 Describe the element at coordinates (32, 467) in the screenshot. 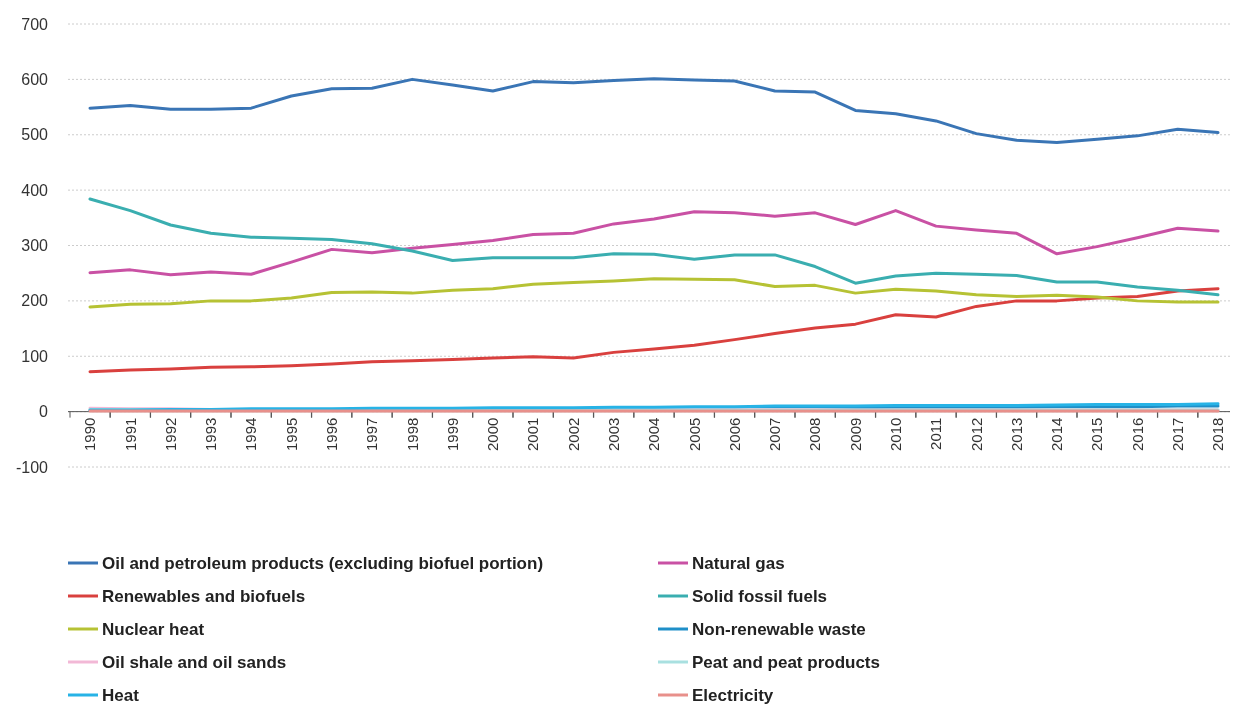

I see `y-tick-label: -100` at that location.